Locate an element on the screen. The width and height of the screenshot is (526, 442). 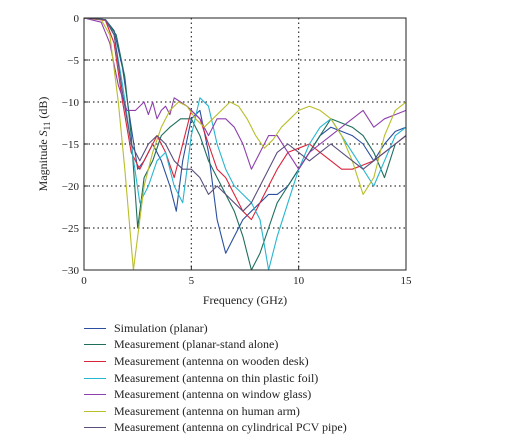
legend-item: Simulation (planar) is located at coordinates (215, 328).